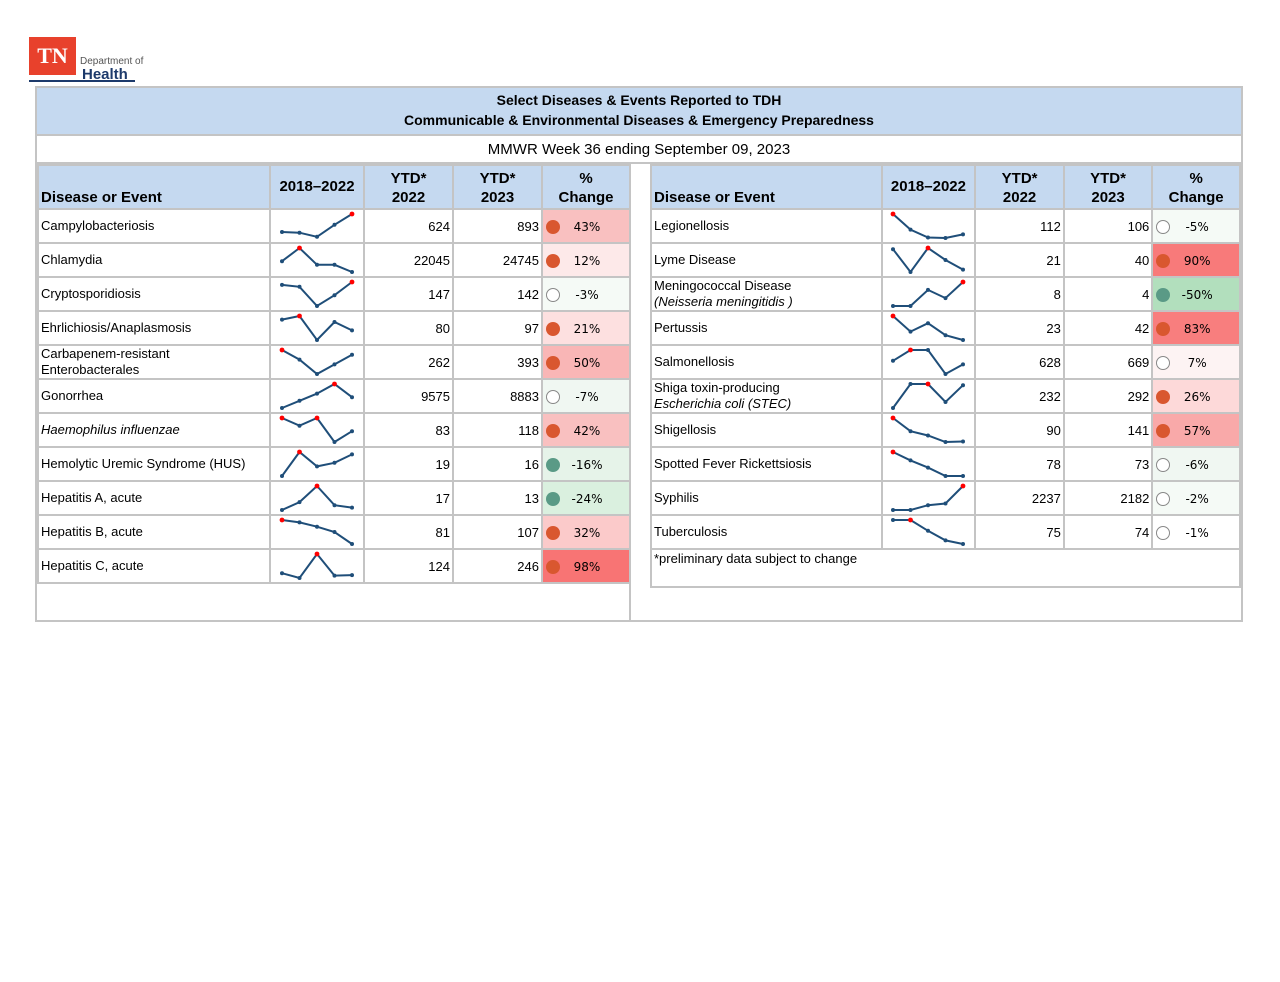 The width and height of the screenshot is (1280, 982). Describe the element at coordinates (1019, 430) in the screenshot. I see `ytd-2022-value: 90` at that location.